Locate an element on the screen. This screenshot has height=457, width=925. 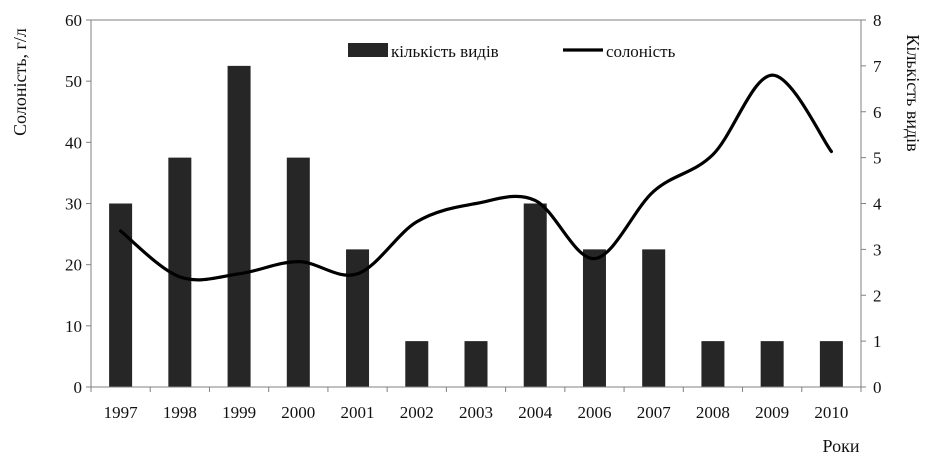
y2-tick-label-6: 6 is located at coordinates (877, 112).